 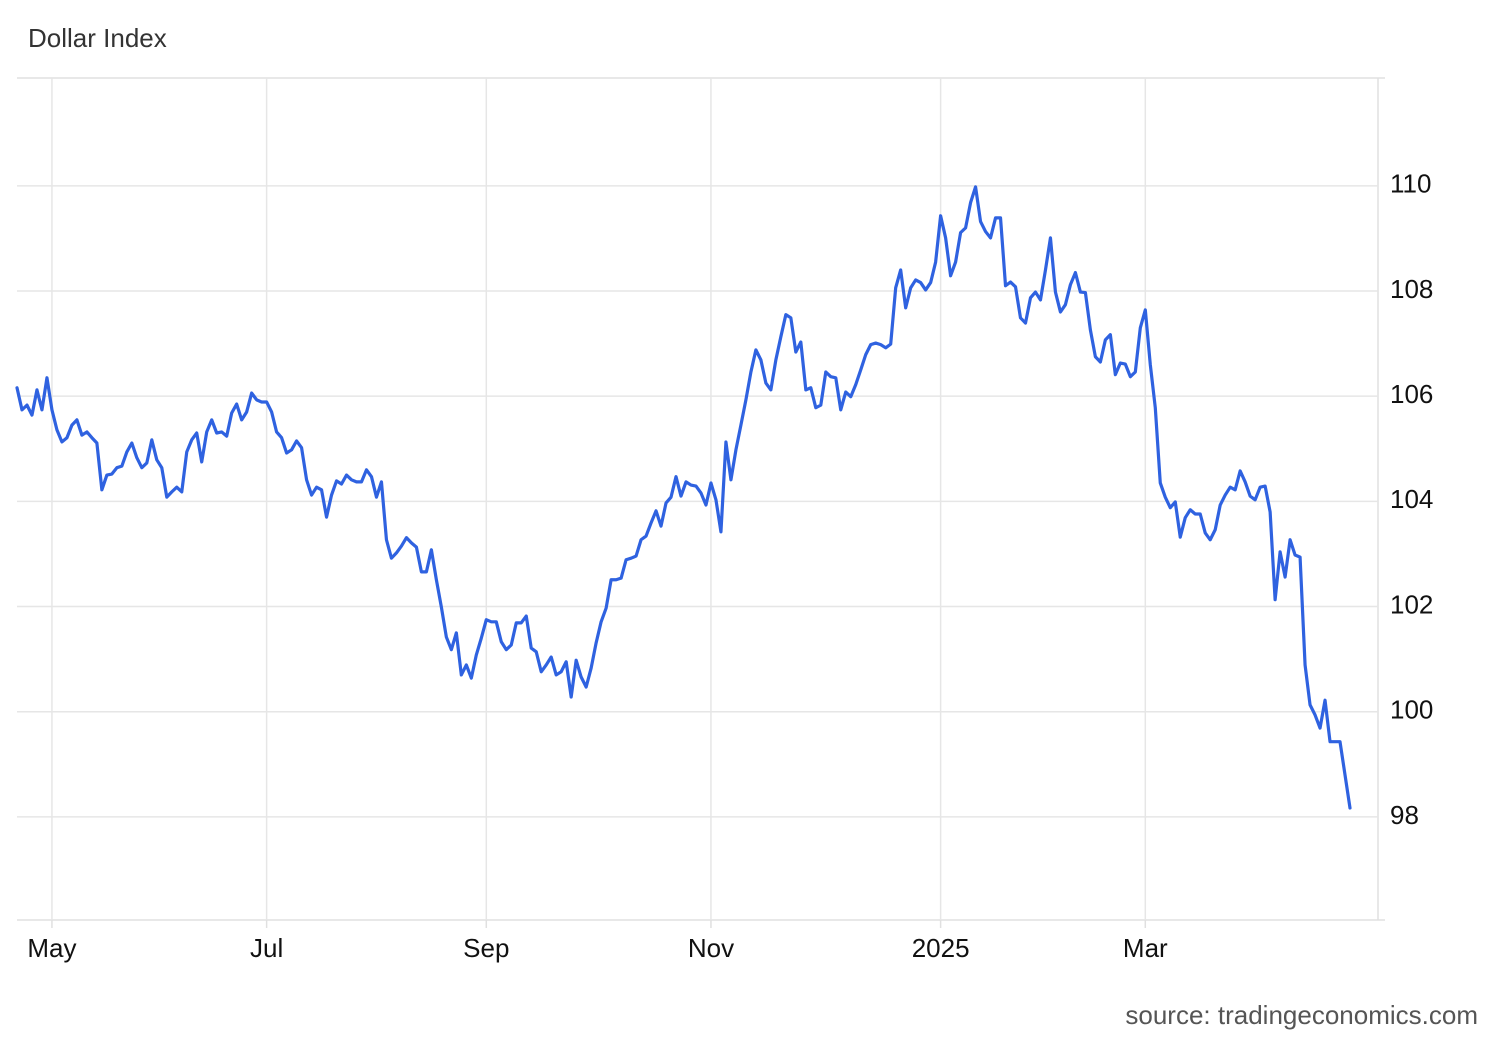 I want to click on chart-title: Dollar Index, so click(x=97, y=38).